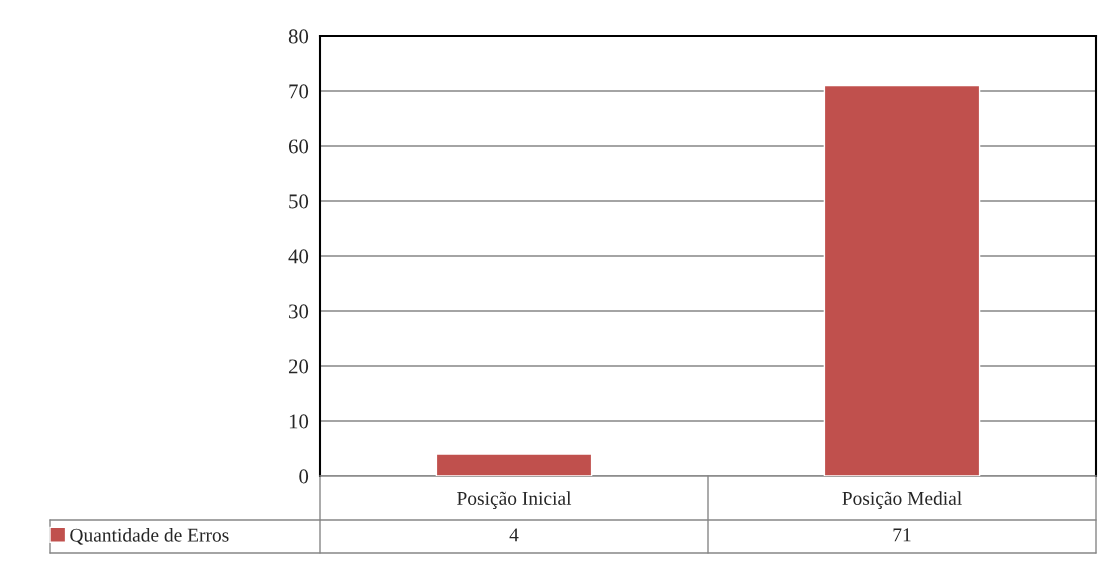 The height and width of the screenshot is (566, 1118). Describe the element at coordinates (299, 201) in the screenshot. I see `y-tick-label: 50` at that location.